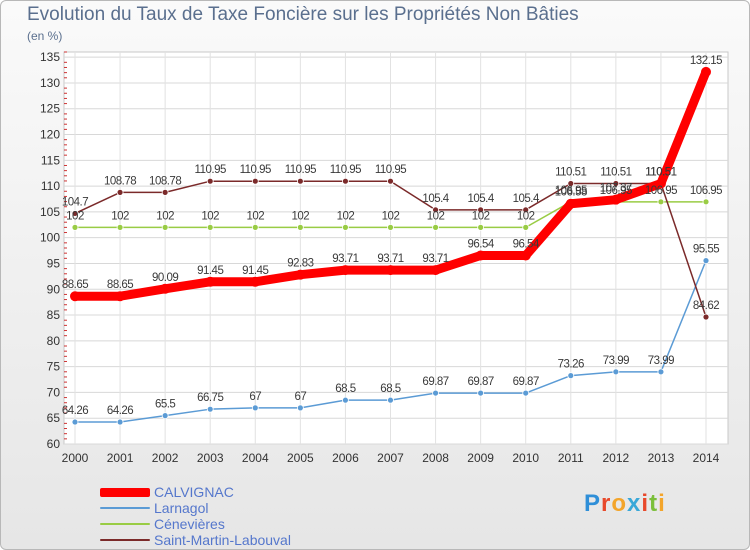 This screenshot has width=750, height=550. What do you see at coordinates (75, 458) in the screenshot?
I see `x-tick-label: 2000` at bounding box center [75, 458].